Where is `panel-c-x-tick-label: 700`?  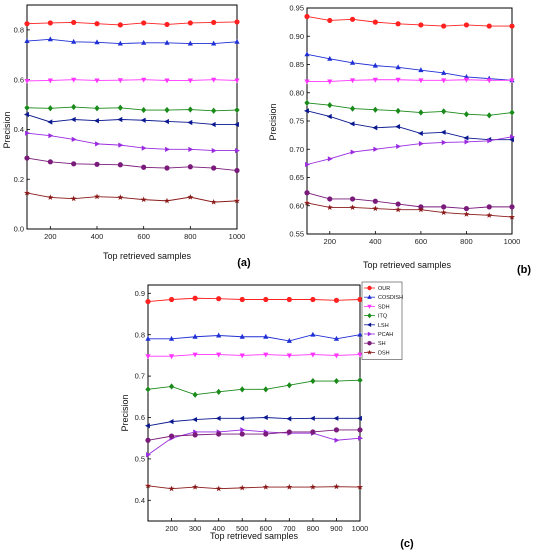 panel-c-x-tick-label: 700 is located at coordinates (289, 528).